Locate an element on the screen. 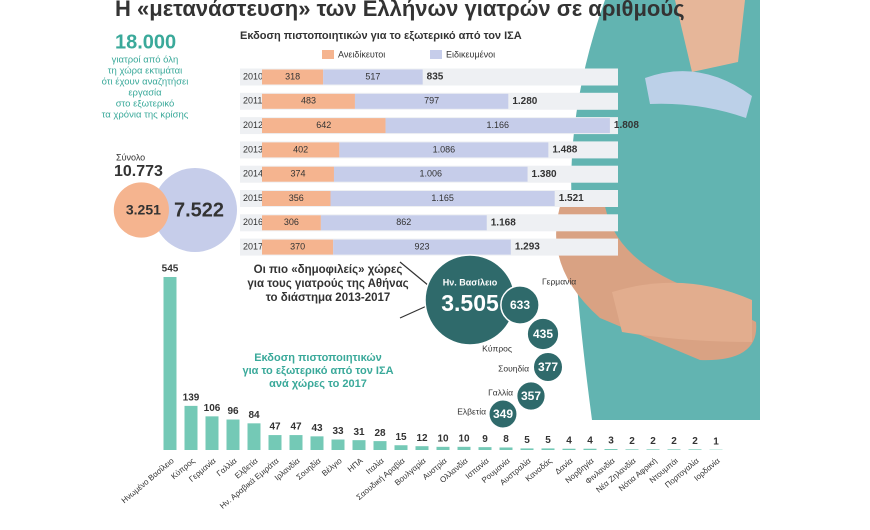 The height and width of the screenshot is (530, 870). x-tick-label: Βέλγιο is located at coordinates (332, 467).